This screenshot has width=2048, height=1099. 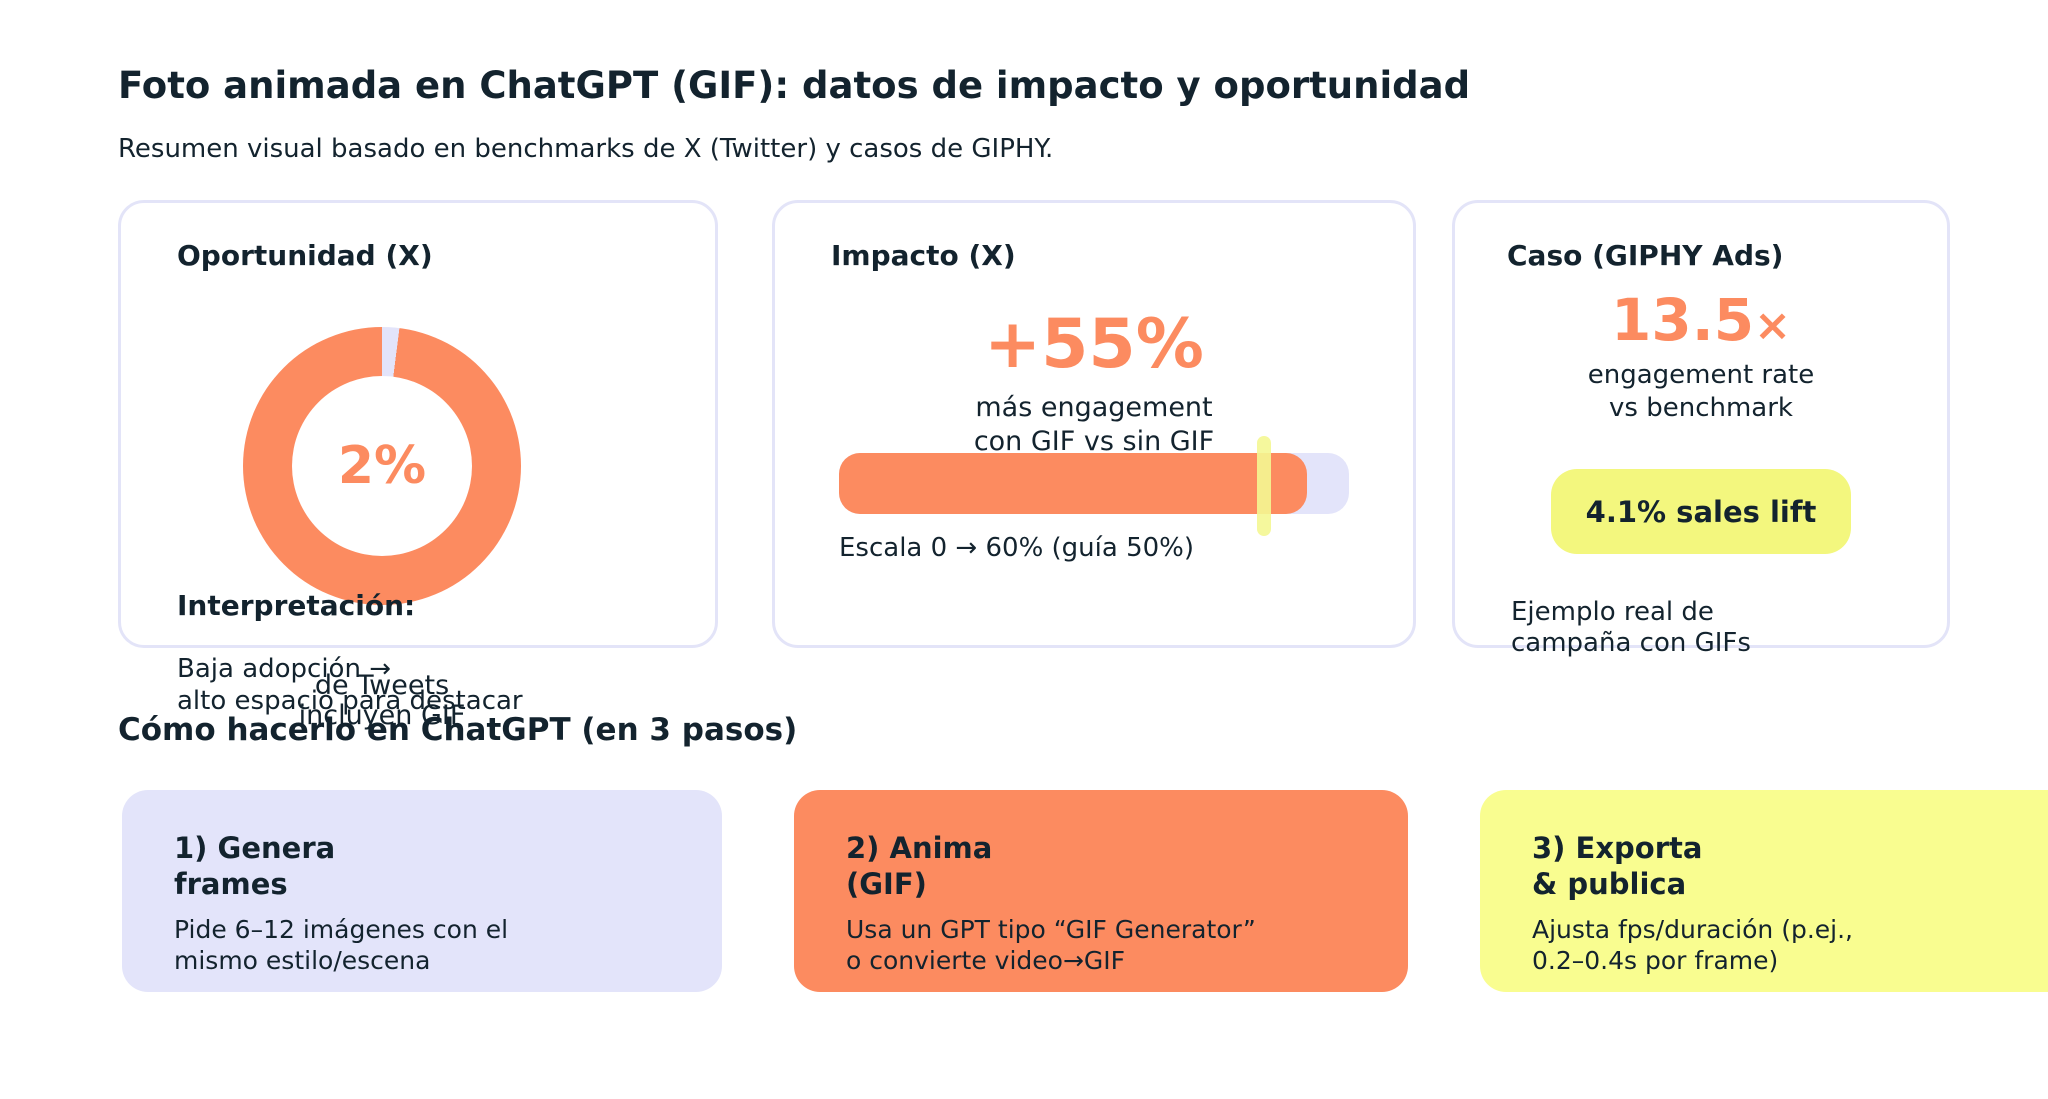 I want to click on donut-chart: 2%, so click(x=382, y=466).